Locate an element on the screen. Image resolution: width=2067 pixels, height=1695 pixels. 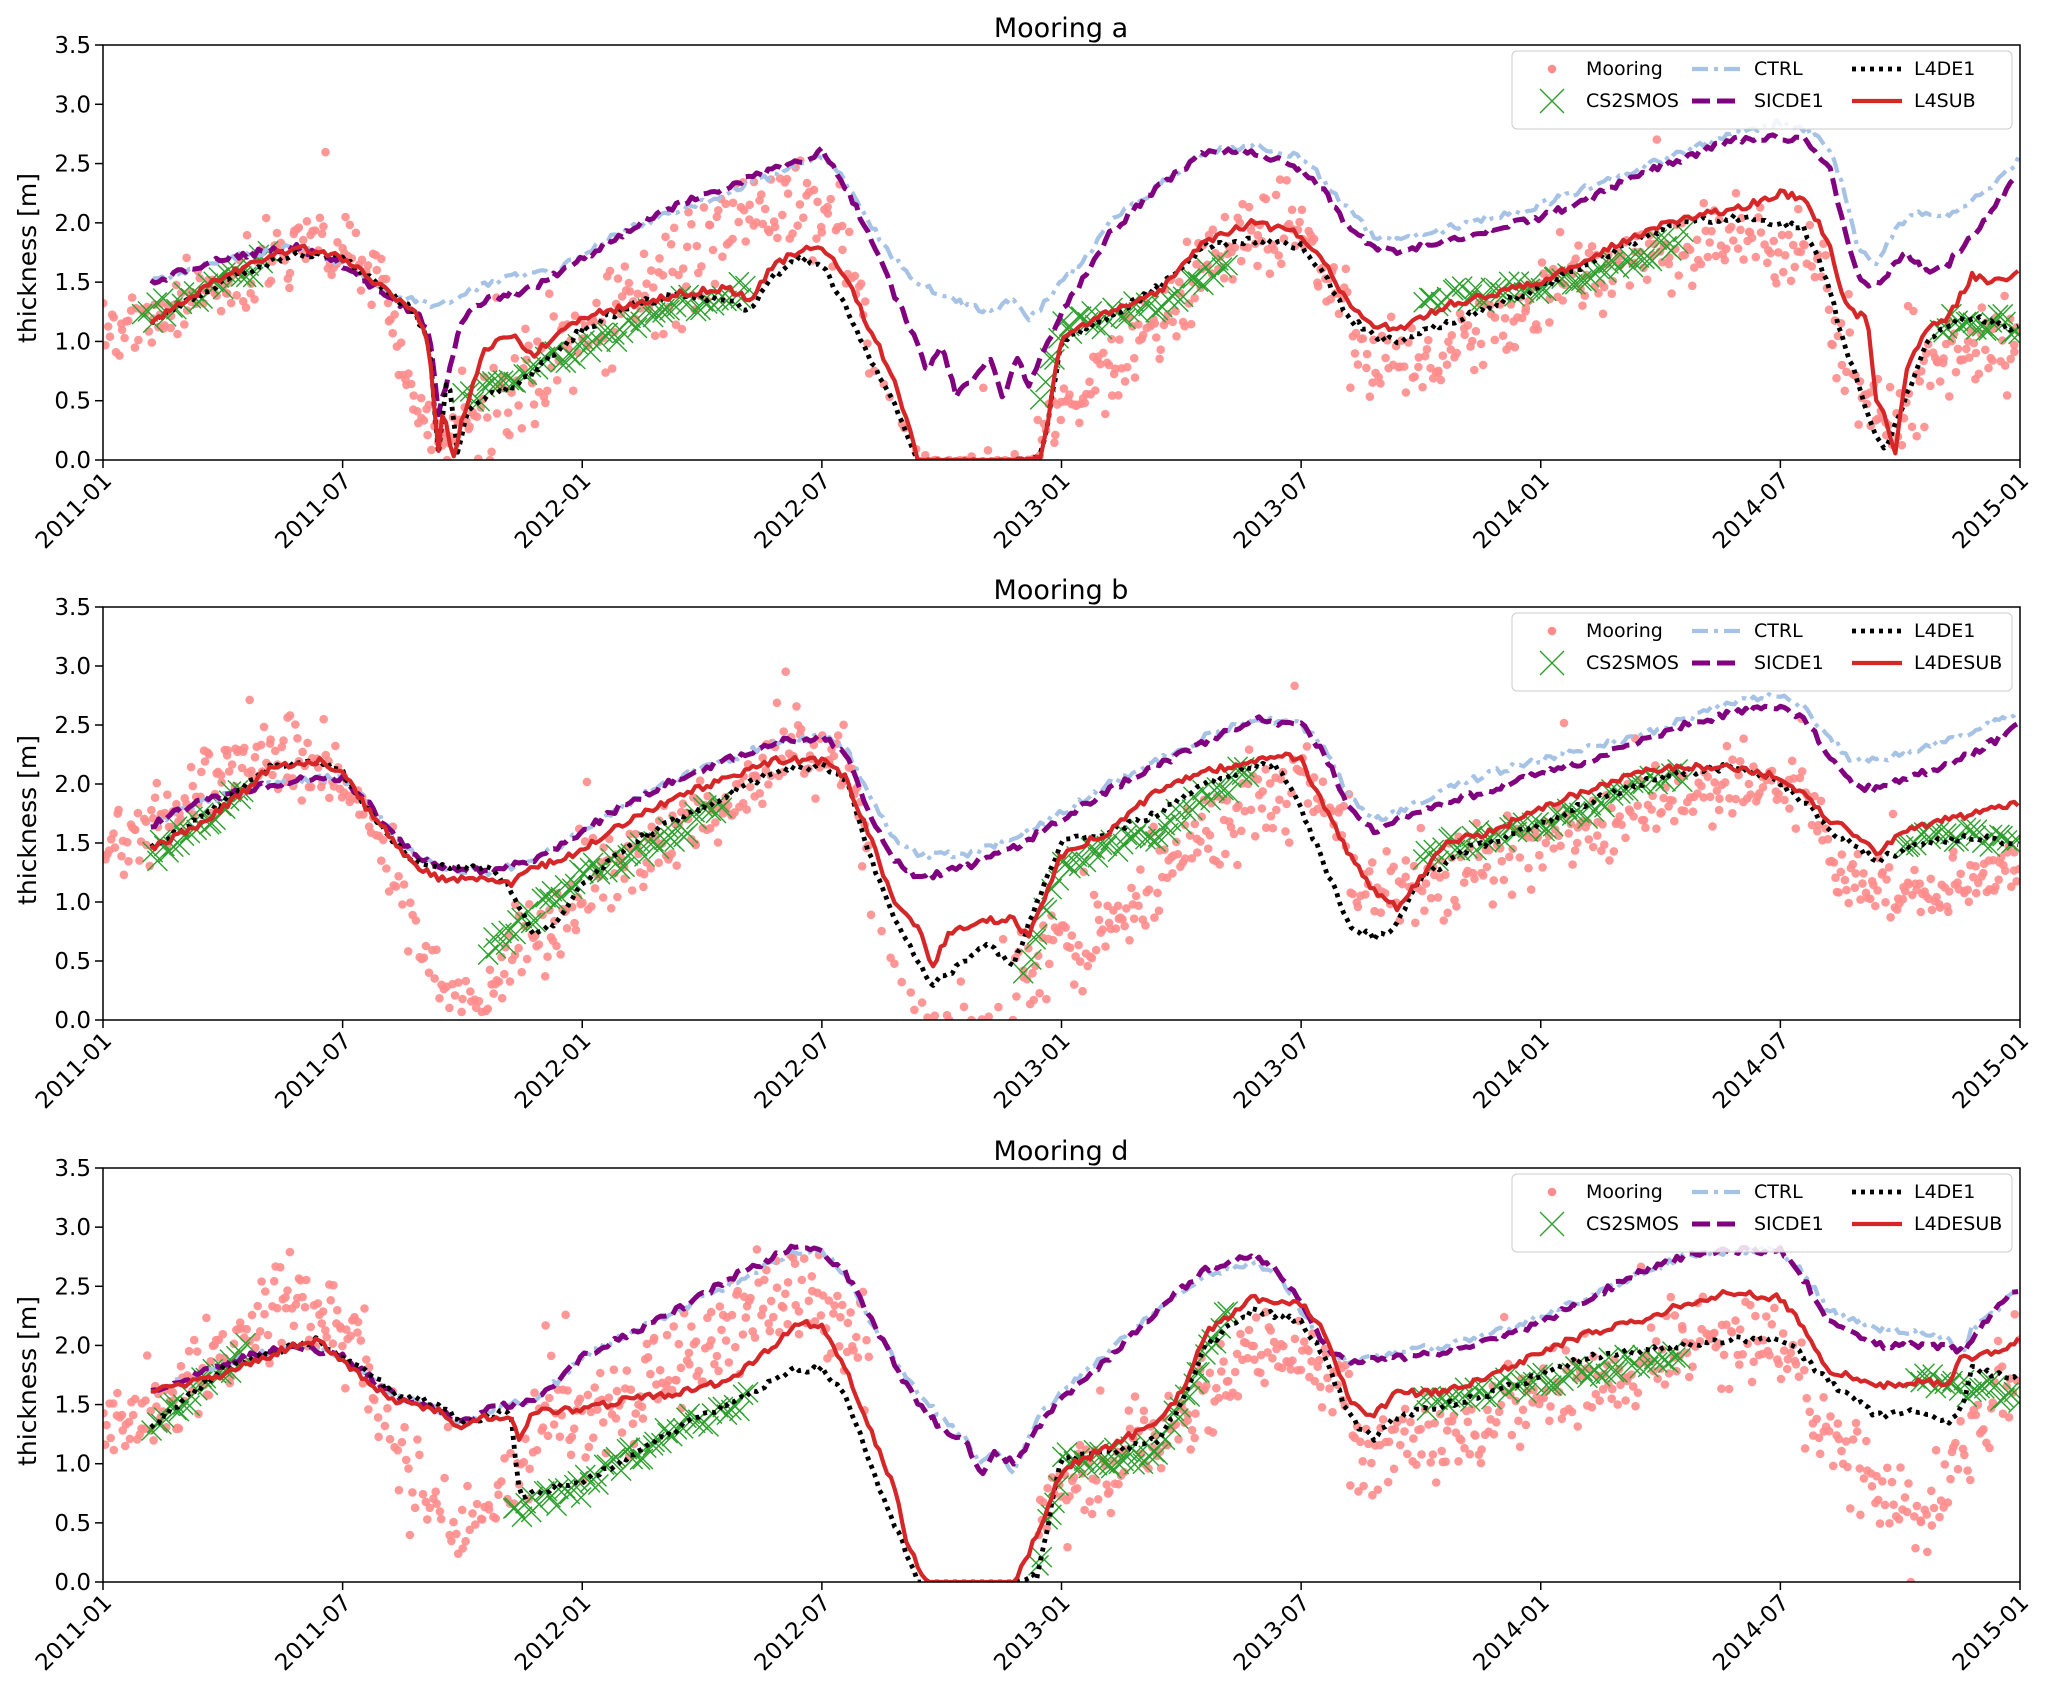
y-tick-label: 2.0 is located at coordinates (72, 785).